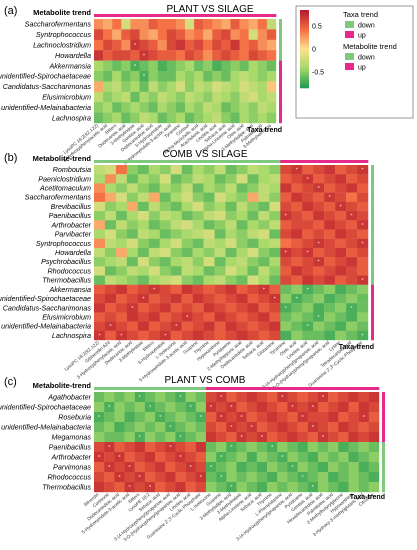 Image resolution: width=417 pixels, height=550 pixels. What do you see at coordinates (354, 62) in the screenshot?
I see `legend-frame` at bounding box center [354, 62].